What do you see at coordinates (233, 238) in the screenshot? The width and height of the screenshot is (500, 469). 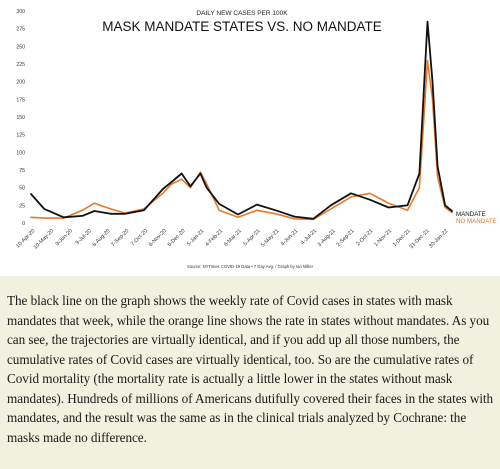 I see `x-tick-label: 6-Mar-21` at bounding box center [233, 238].